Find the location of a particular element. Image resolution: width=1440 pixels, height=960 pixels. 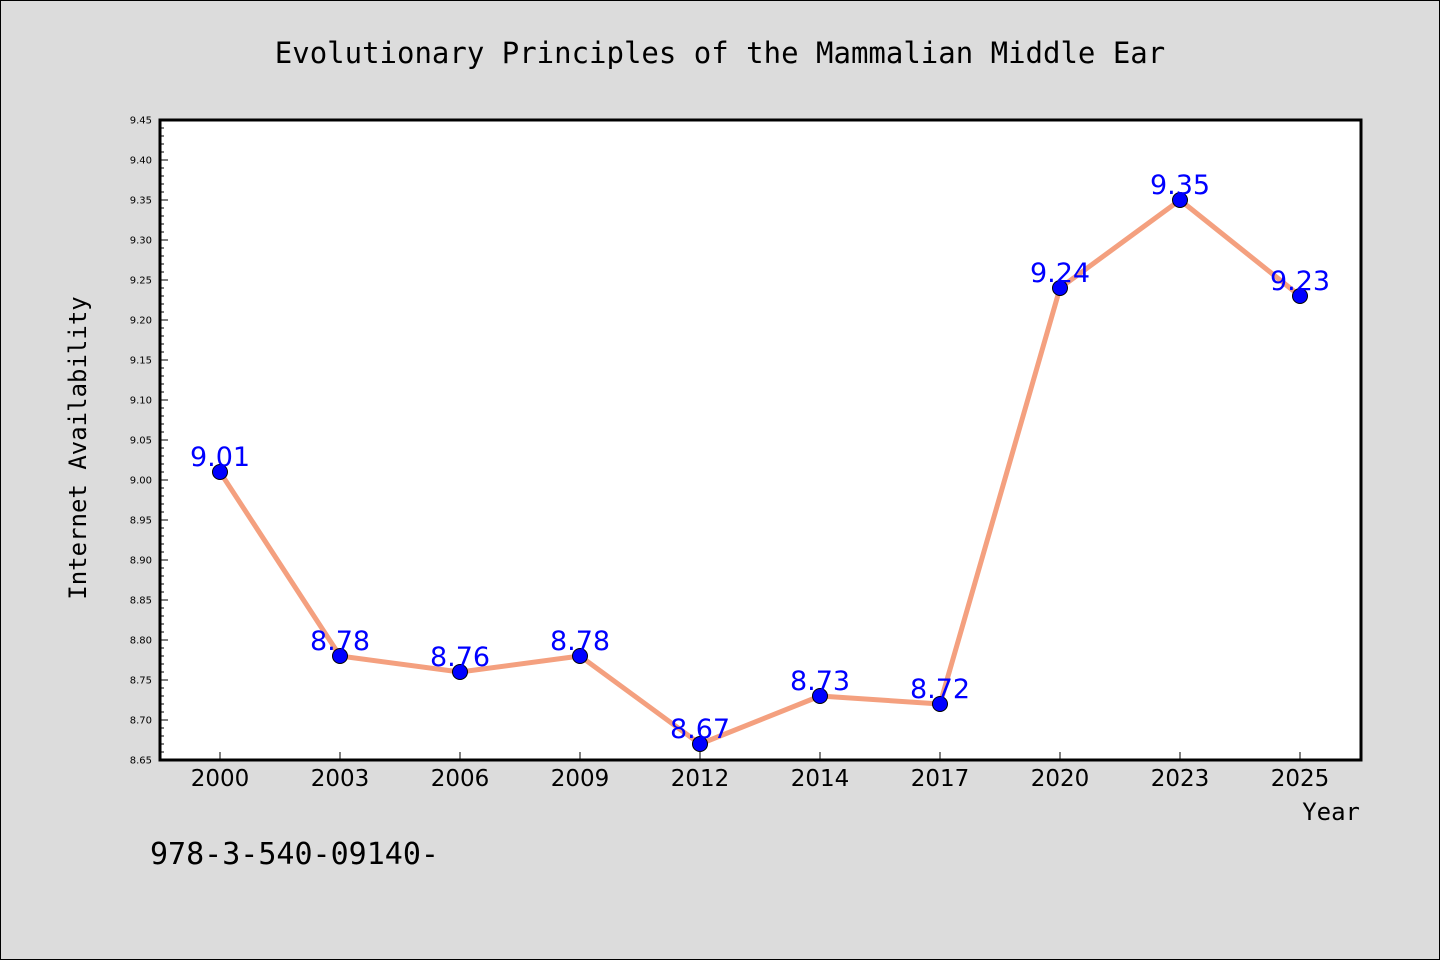

y-tick-label: 9.30 is located at coordinates (141, 241).